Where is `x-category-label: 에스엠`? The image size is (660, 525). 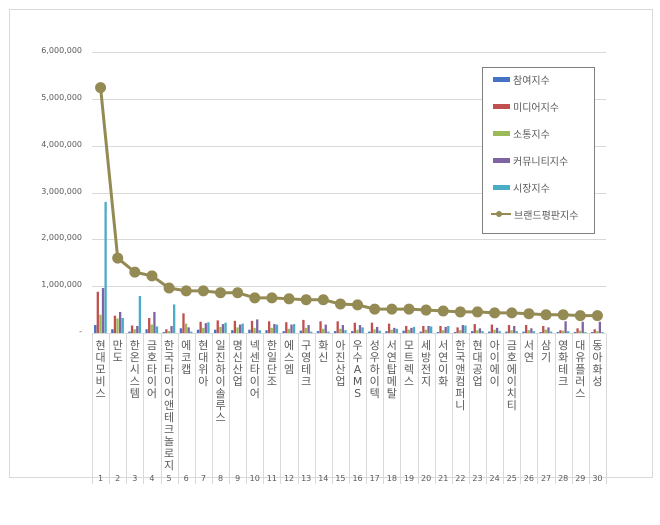 x-category-label: 에스엠 is located at coordinates (289, 357).